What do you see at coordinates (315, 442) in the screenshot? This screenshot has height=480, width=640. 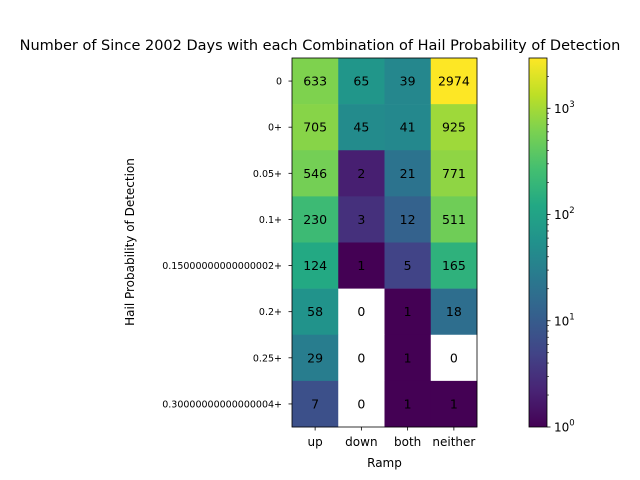 I see `x-tick-label: up` at bounding box center [315, 442].